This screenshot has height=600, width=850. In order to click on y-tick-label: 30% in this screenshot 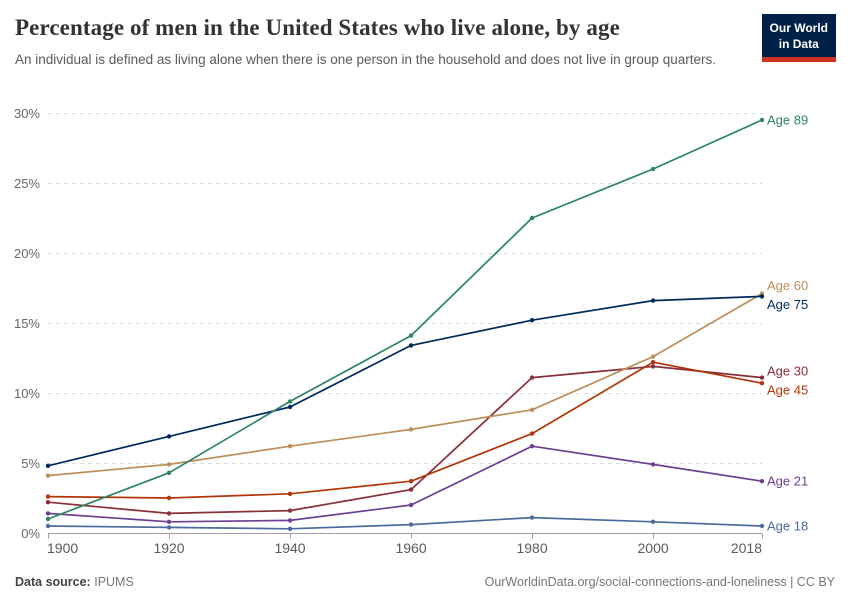, I will do `click(27, 113)`.